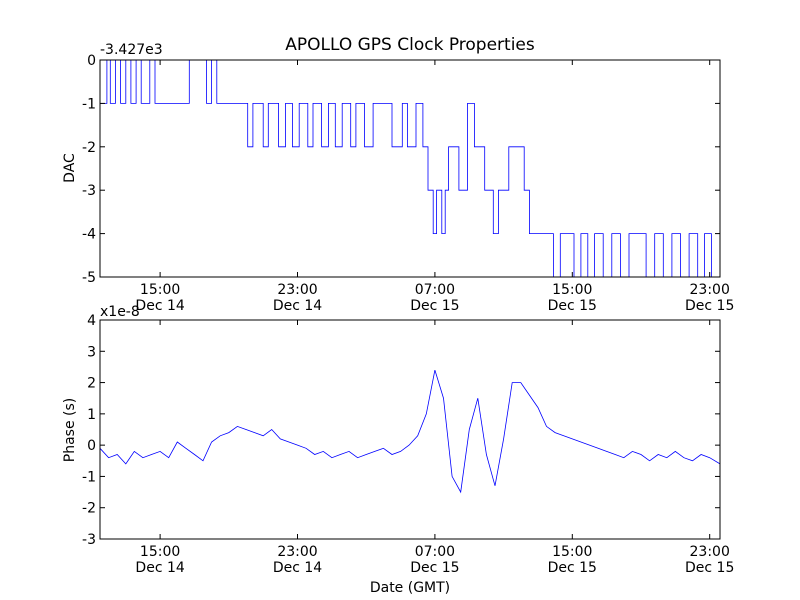 The height and width of the screenshot is (600, 800). What do you see at coordinates (89, 278) in the screenshot?
I see `dac-ytick-label: -5` at bounding box center [89, 278].